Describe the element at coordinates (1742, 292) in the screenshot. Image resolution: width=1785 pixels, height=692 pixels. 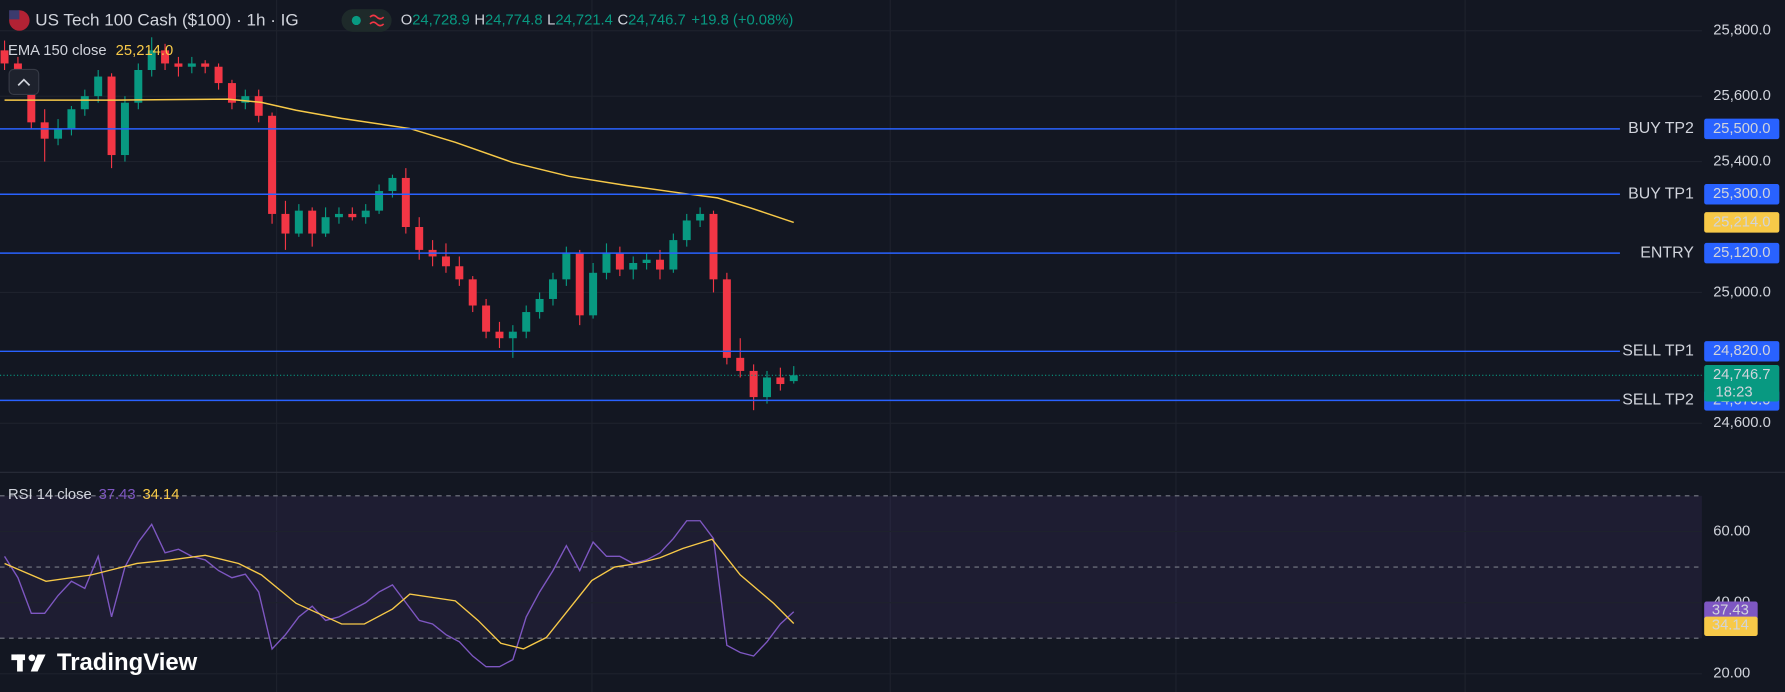
I see `y-tick-label: 25,000.0` at that location.